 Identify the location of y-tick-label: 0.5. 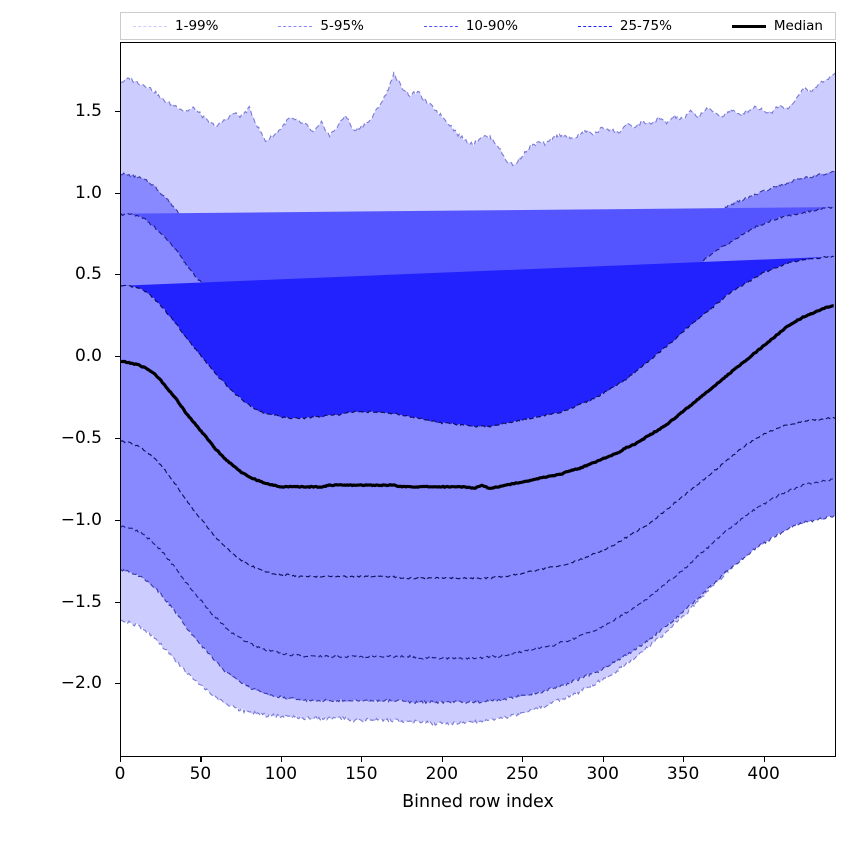
(88, 274).